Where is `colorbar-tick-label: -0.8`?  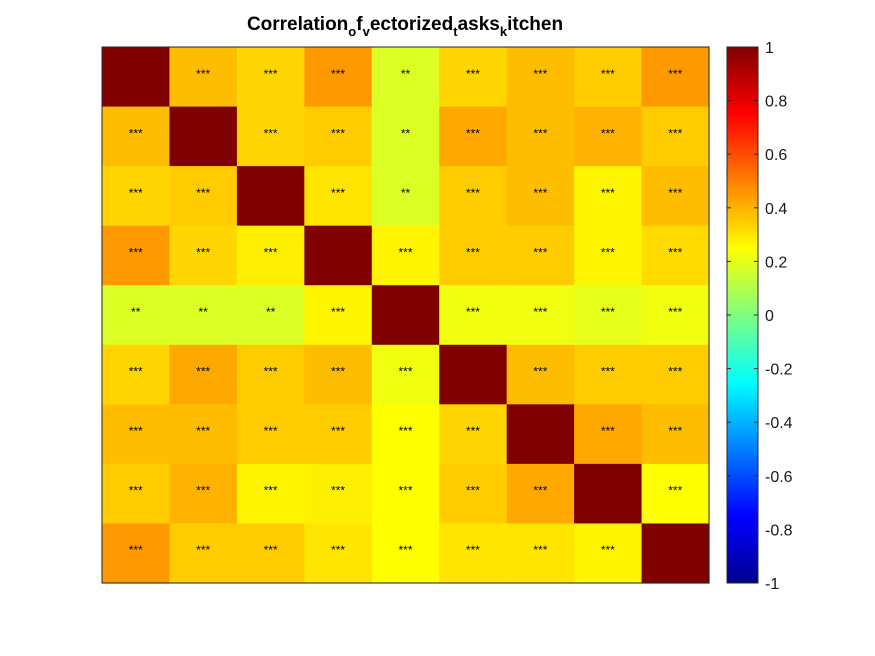
colorbar-tick-label: -0.8 is located at coordinates (779, 530).